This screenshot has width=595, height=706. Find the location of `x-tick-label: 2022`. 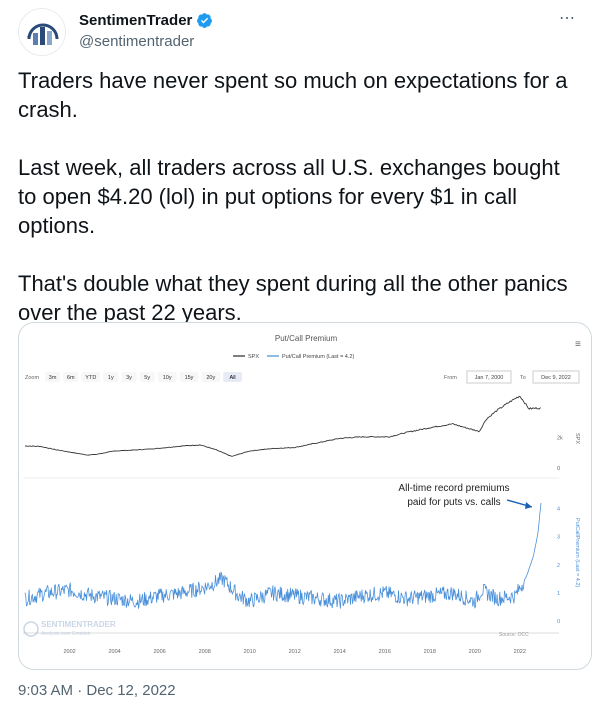

x-tick-label: 2022 is located at coordinates (520, 652).